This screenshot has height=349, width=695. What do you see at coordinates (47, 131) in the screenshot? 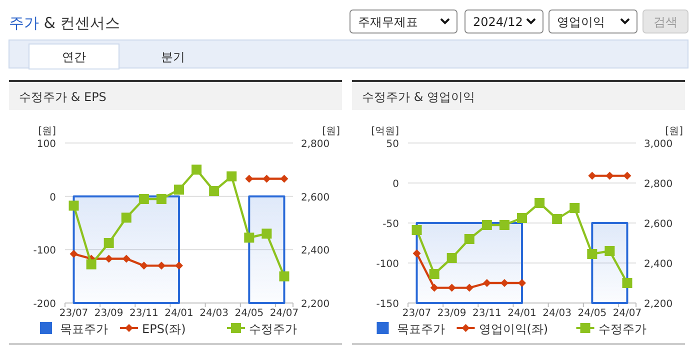
I see `y-axis-title: [원]` at bounding box center [47, 131].